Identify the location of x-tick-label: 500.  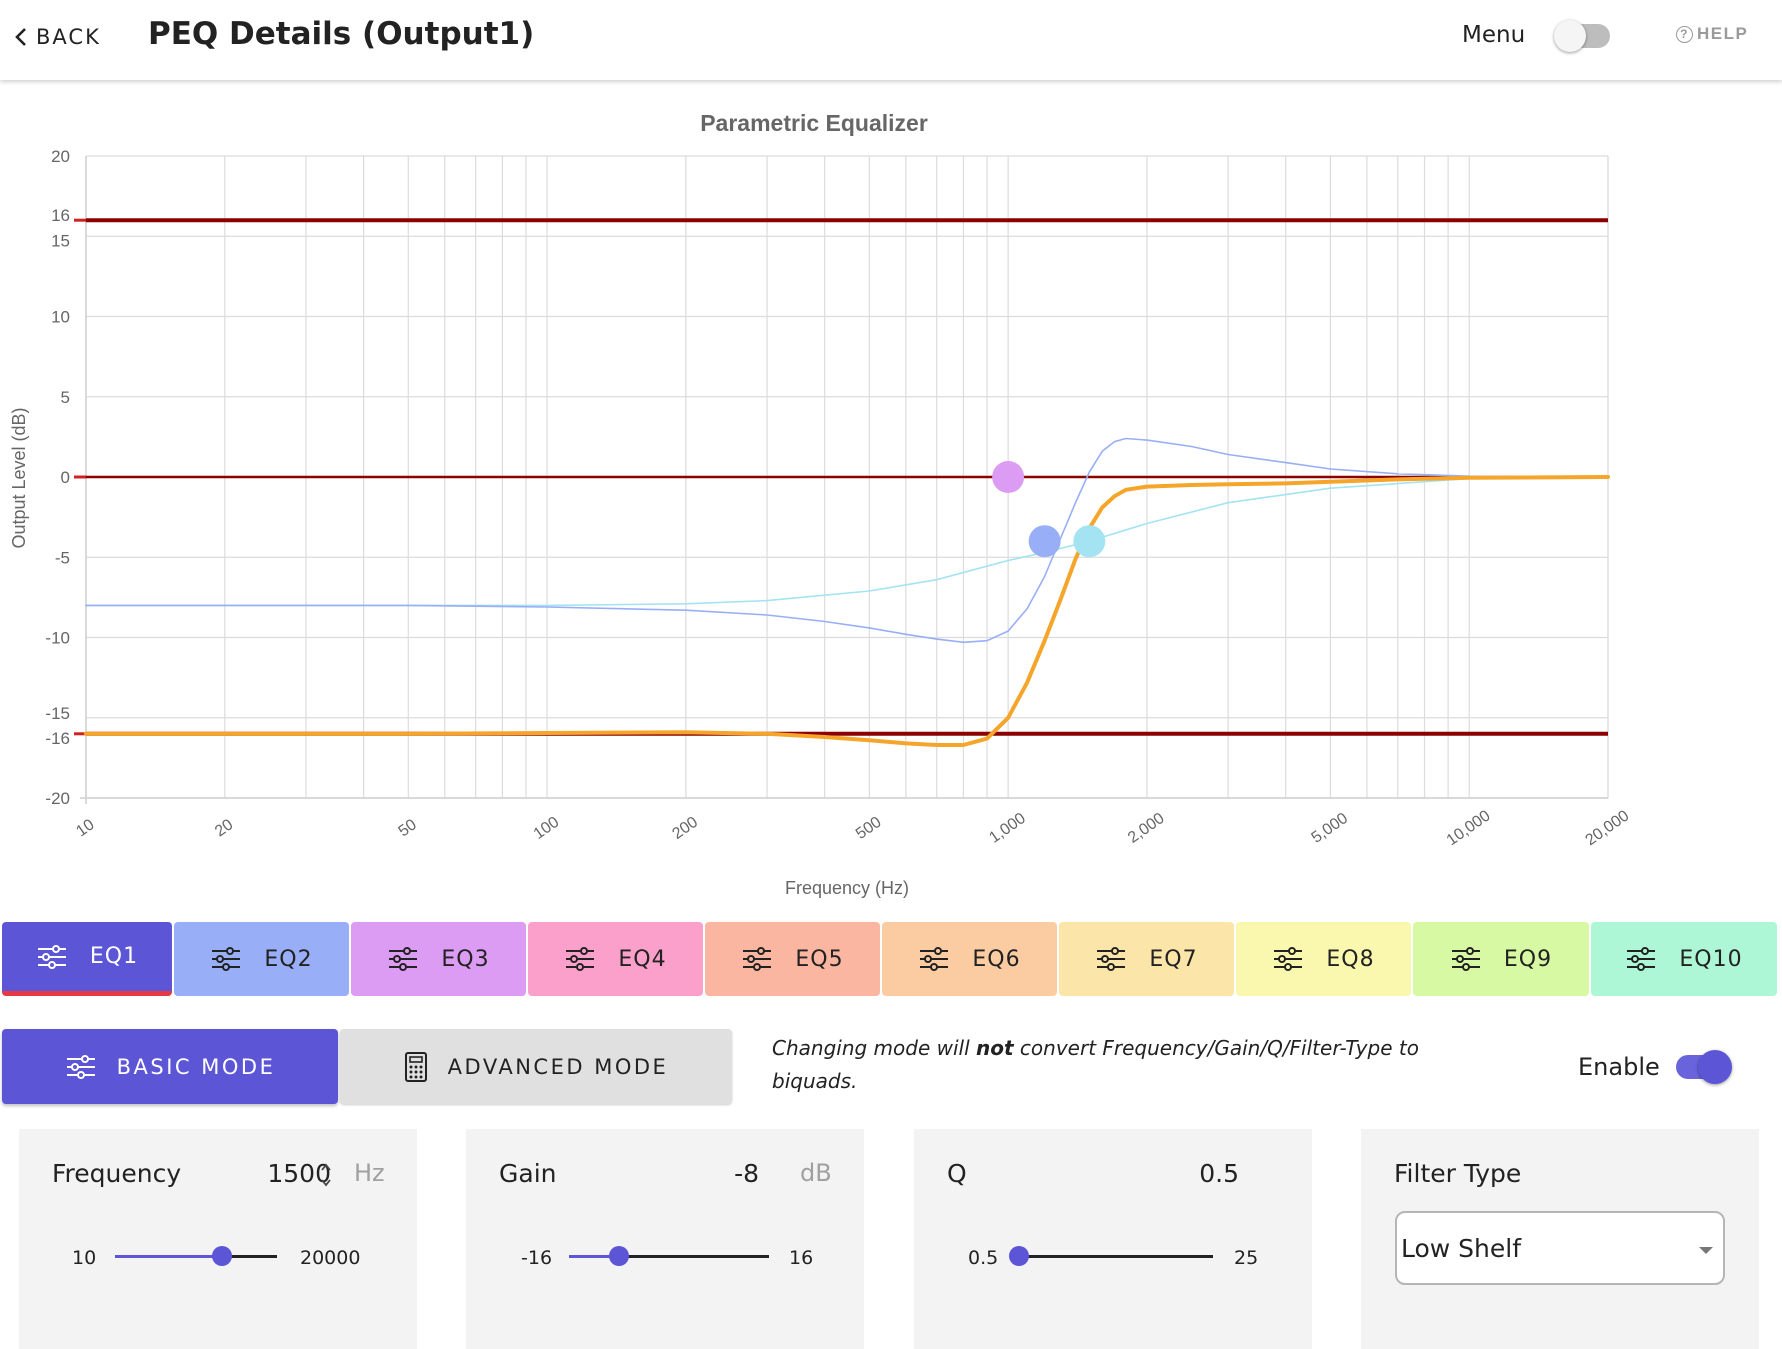
(869, 828).